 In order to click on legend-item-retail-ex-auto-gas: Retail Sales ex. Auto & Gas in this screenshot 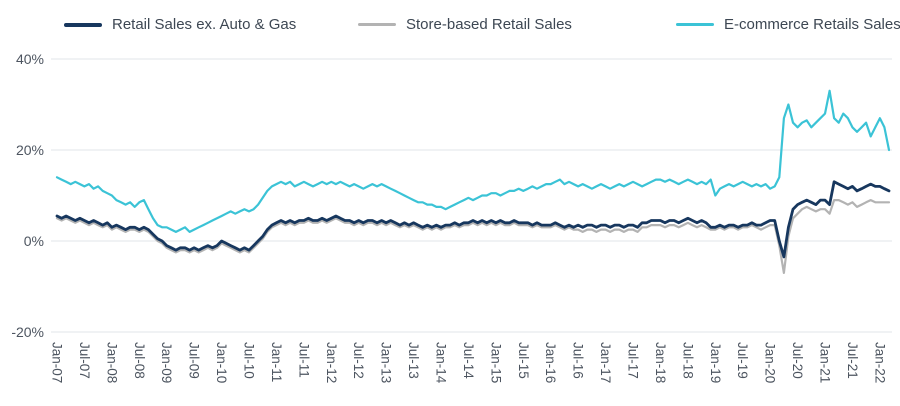, I will do `click(180, 24)`.